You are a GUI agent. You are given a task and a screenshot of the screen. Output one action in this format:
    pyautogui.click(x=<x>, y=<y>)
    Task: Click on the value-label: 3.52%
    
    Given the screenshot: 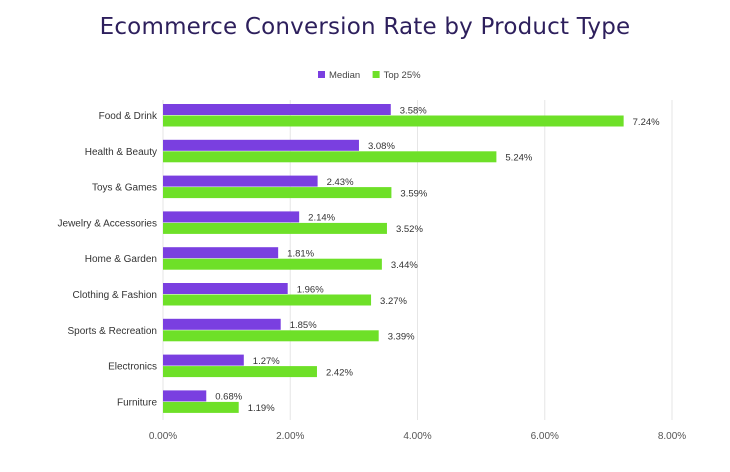 What is the action you would take?
    pyautogui.click(x=409, y=229)
    